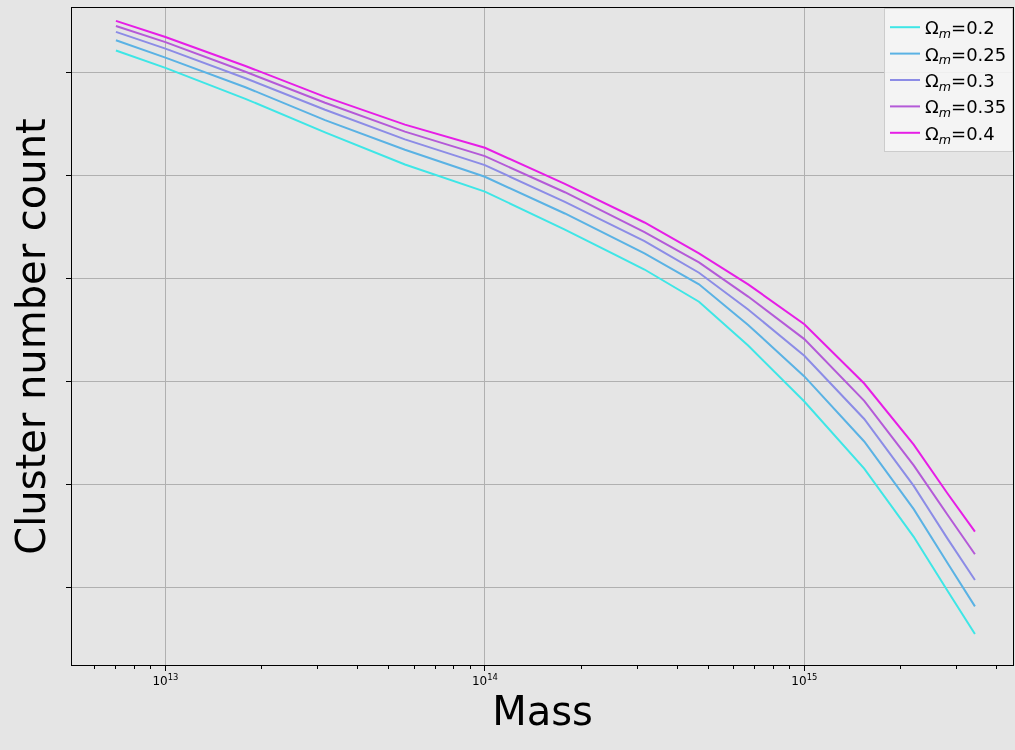 The height and width of the screenshot is (750, 1015). I want to click on x-tick-label: 10$^{14}$, so click(484, 680).